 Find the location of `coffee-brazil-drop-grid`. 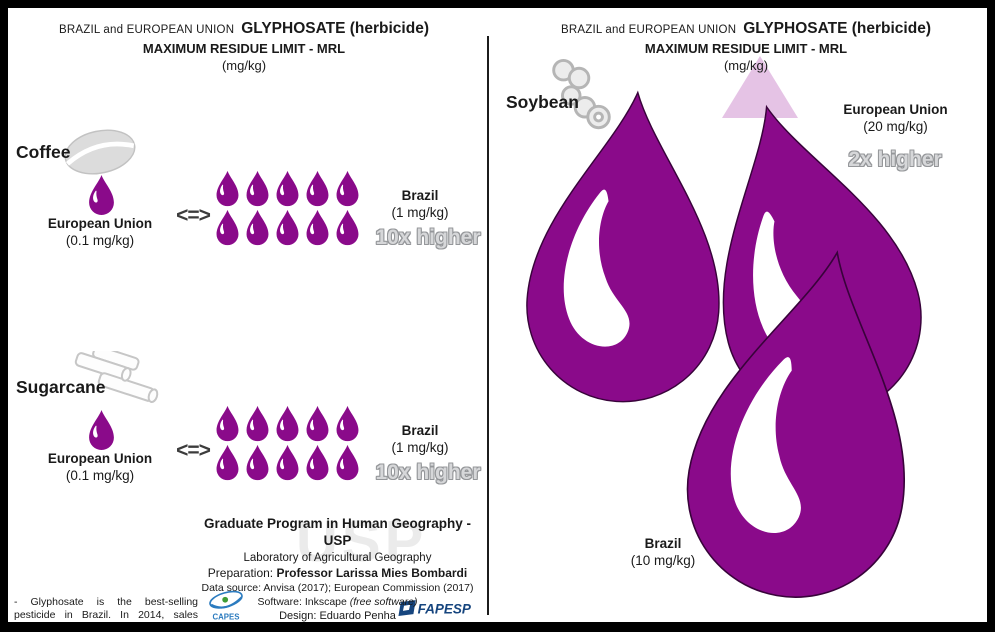

coffee-brazil-drop-grid is located at coordinates (293, 209).